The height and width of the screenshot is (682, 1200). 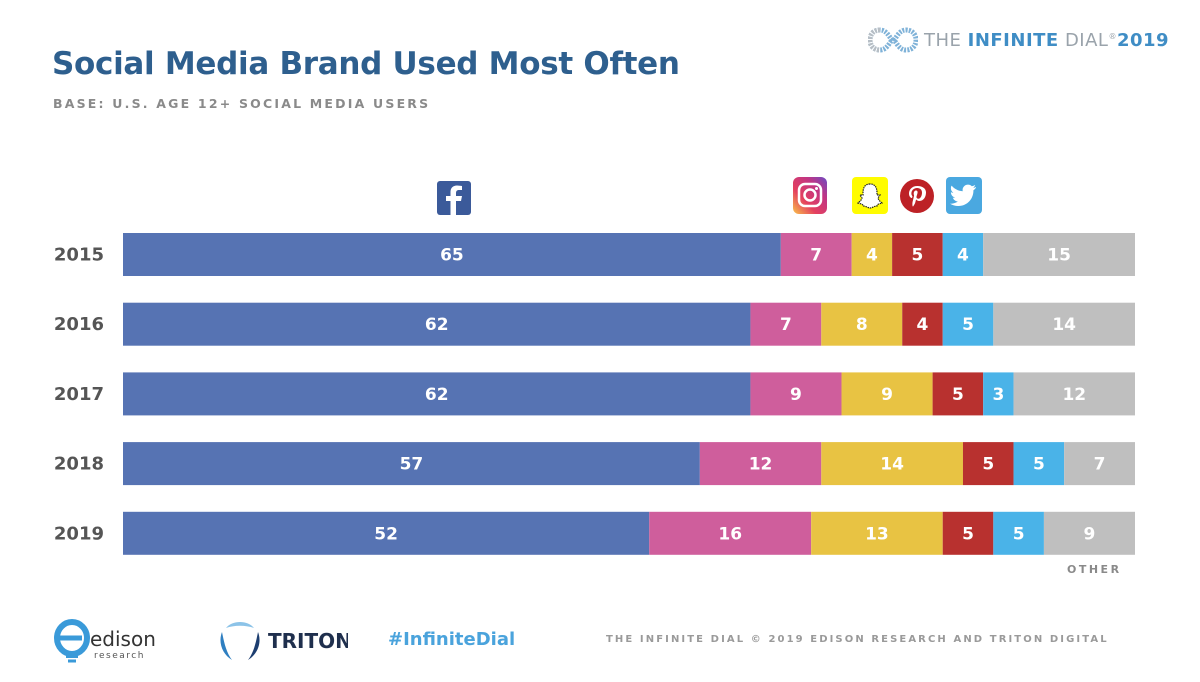 I want to click on brand-dial: DIAL, so click(x=1083, y=40).